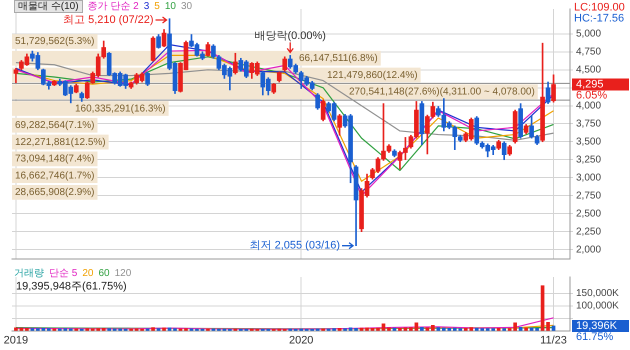 The width and height of the screenshot is (630, 350). Describe the element at coordinates (589, 106) in the screenshot. I see `y-tick-label: 4,000` at that location.